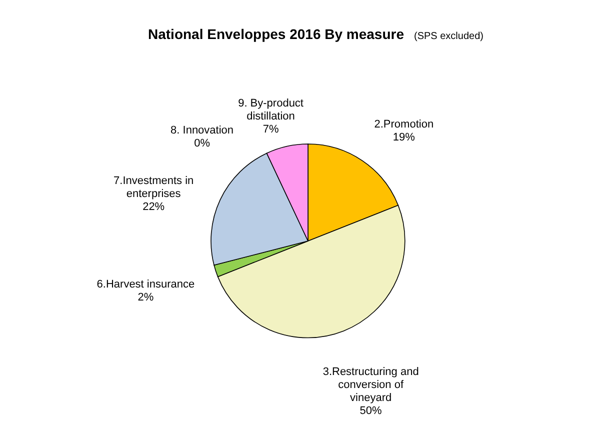  I want to click on data-label: 7%, so click(270, 130).